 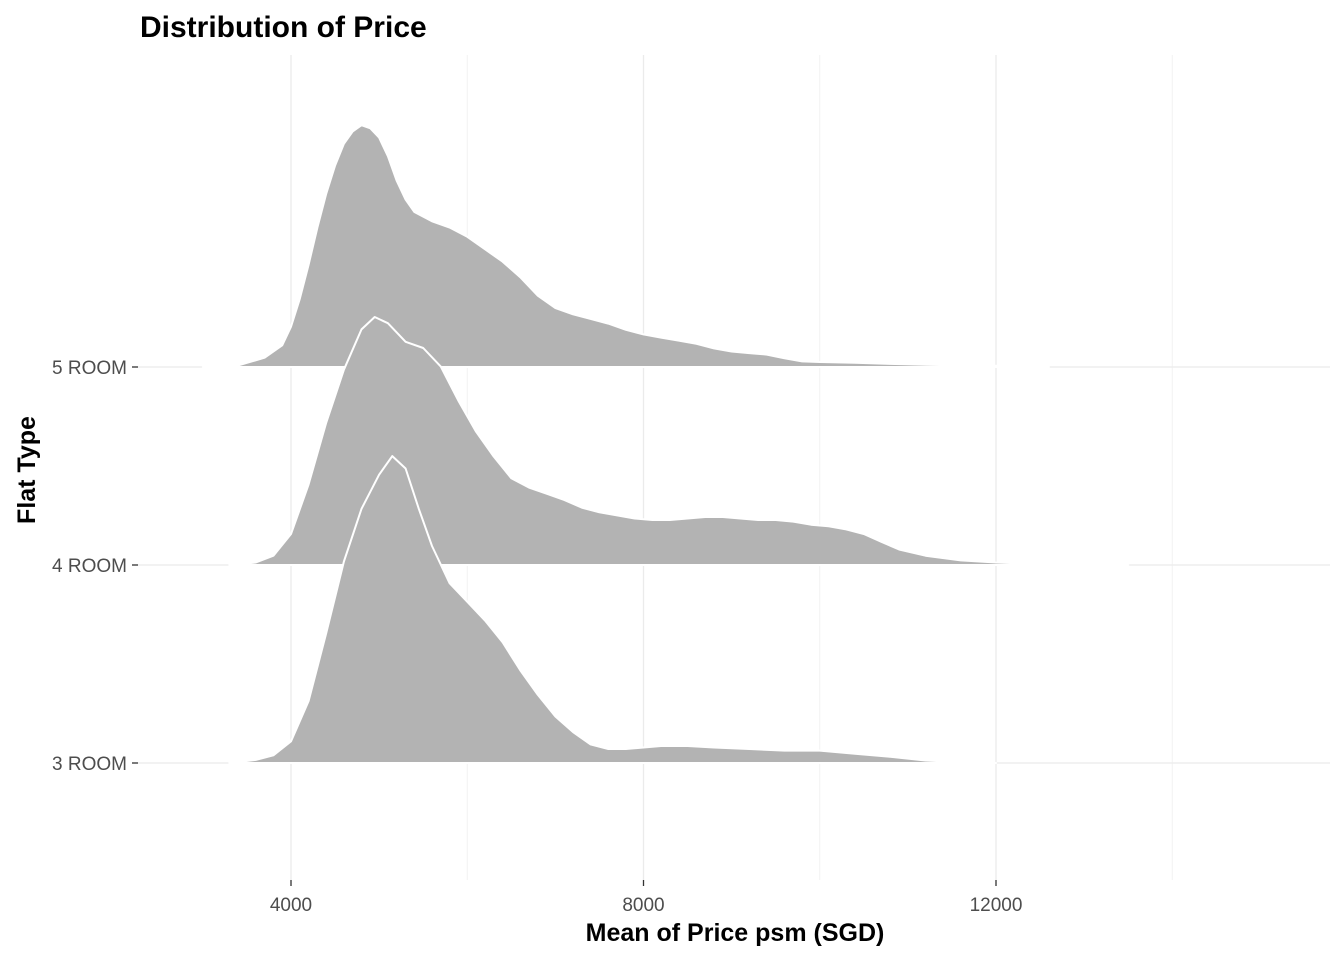 What do you see at coordinates (89, 566) in the screenshot?
I see `y-tick-label: 4 ROOM` at bounding box center [89, 566].